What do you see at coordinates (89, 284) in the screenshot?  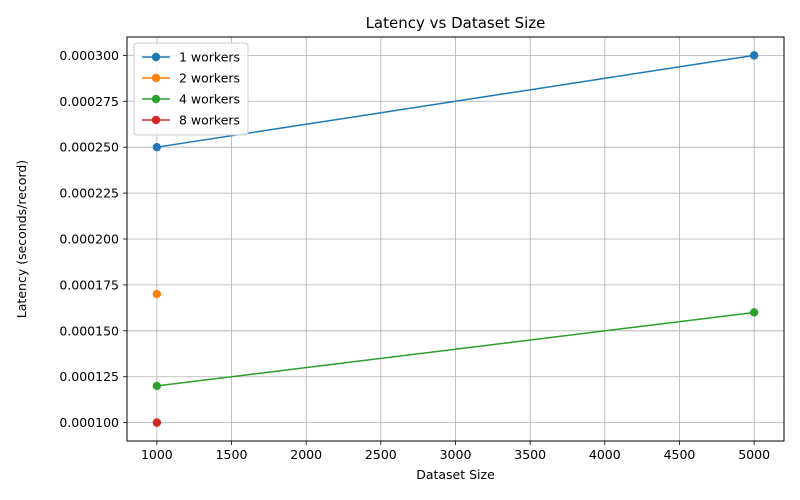 I see `y-tick-label: 0.000175` at bounding box center [89, 284].